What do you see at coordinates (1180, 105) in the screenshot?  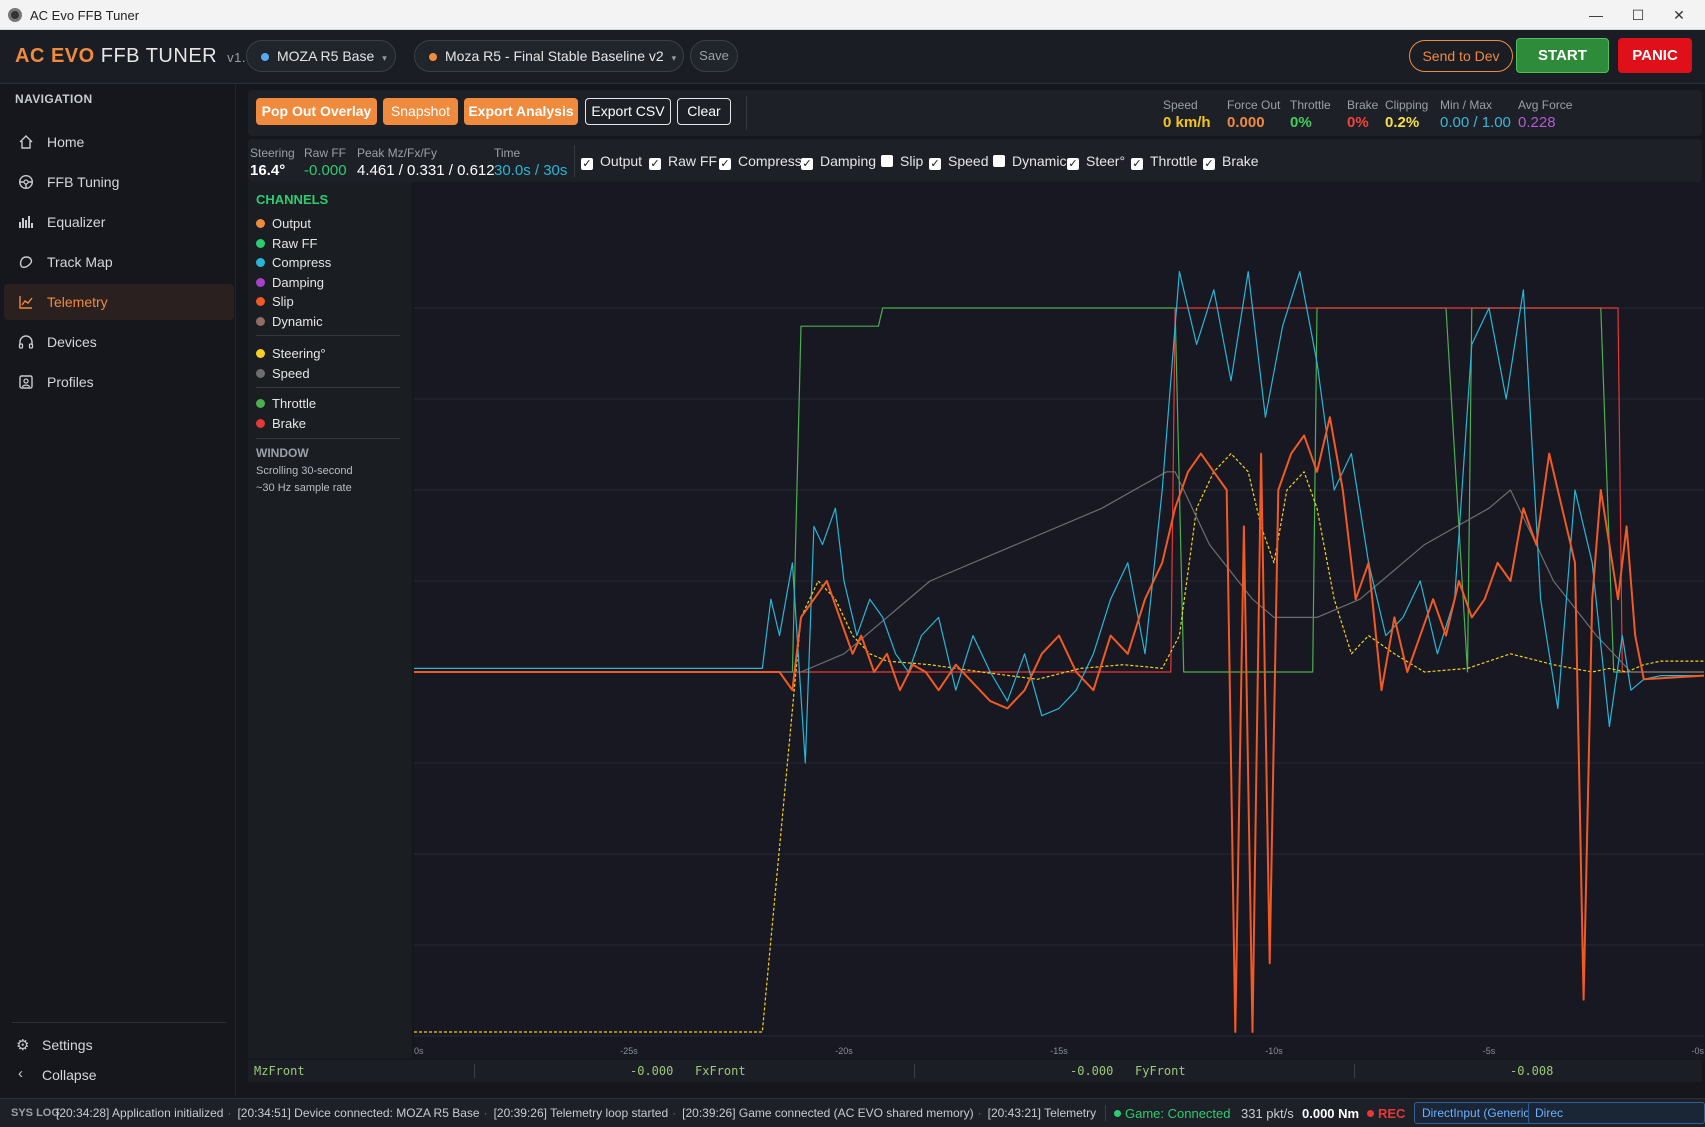 I see `stat-label: Speed` at bounding box center [1180, 105].